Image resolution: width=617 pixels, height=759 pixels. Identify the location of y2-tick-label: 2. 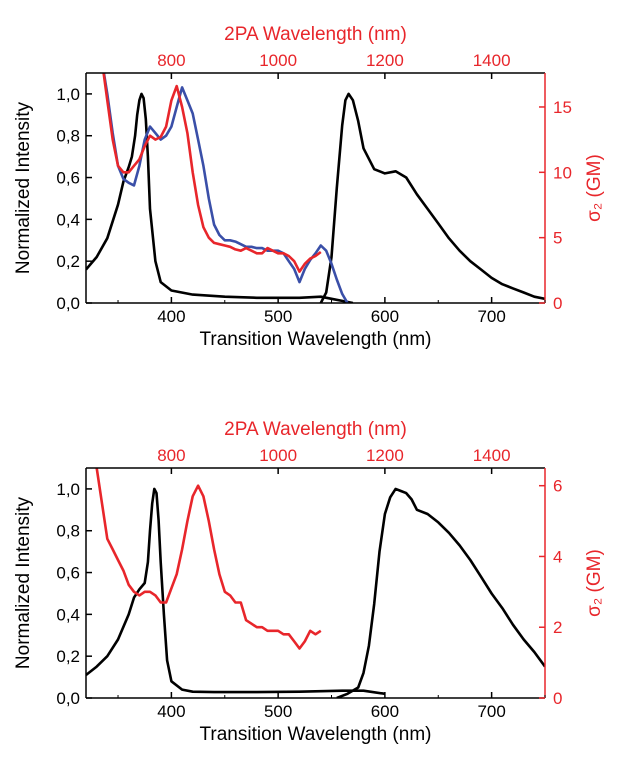
(557, 627).